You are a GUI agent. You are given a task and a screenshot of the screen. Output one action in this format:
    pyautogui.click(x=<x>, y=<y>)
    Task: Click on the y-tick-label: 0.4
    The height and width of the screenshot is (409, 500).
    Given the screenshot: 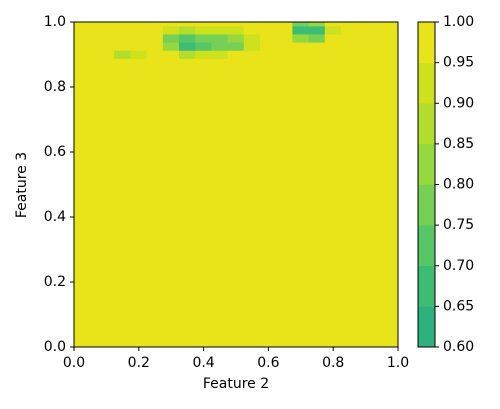 What is the action you would take?
    pyautogui.click(x=55, y=217)
    